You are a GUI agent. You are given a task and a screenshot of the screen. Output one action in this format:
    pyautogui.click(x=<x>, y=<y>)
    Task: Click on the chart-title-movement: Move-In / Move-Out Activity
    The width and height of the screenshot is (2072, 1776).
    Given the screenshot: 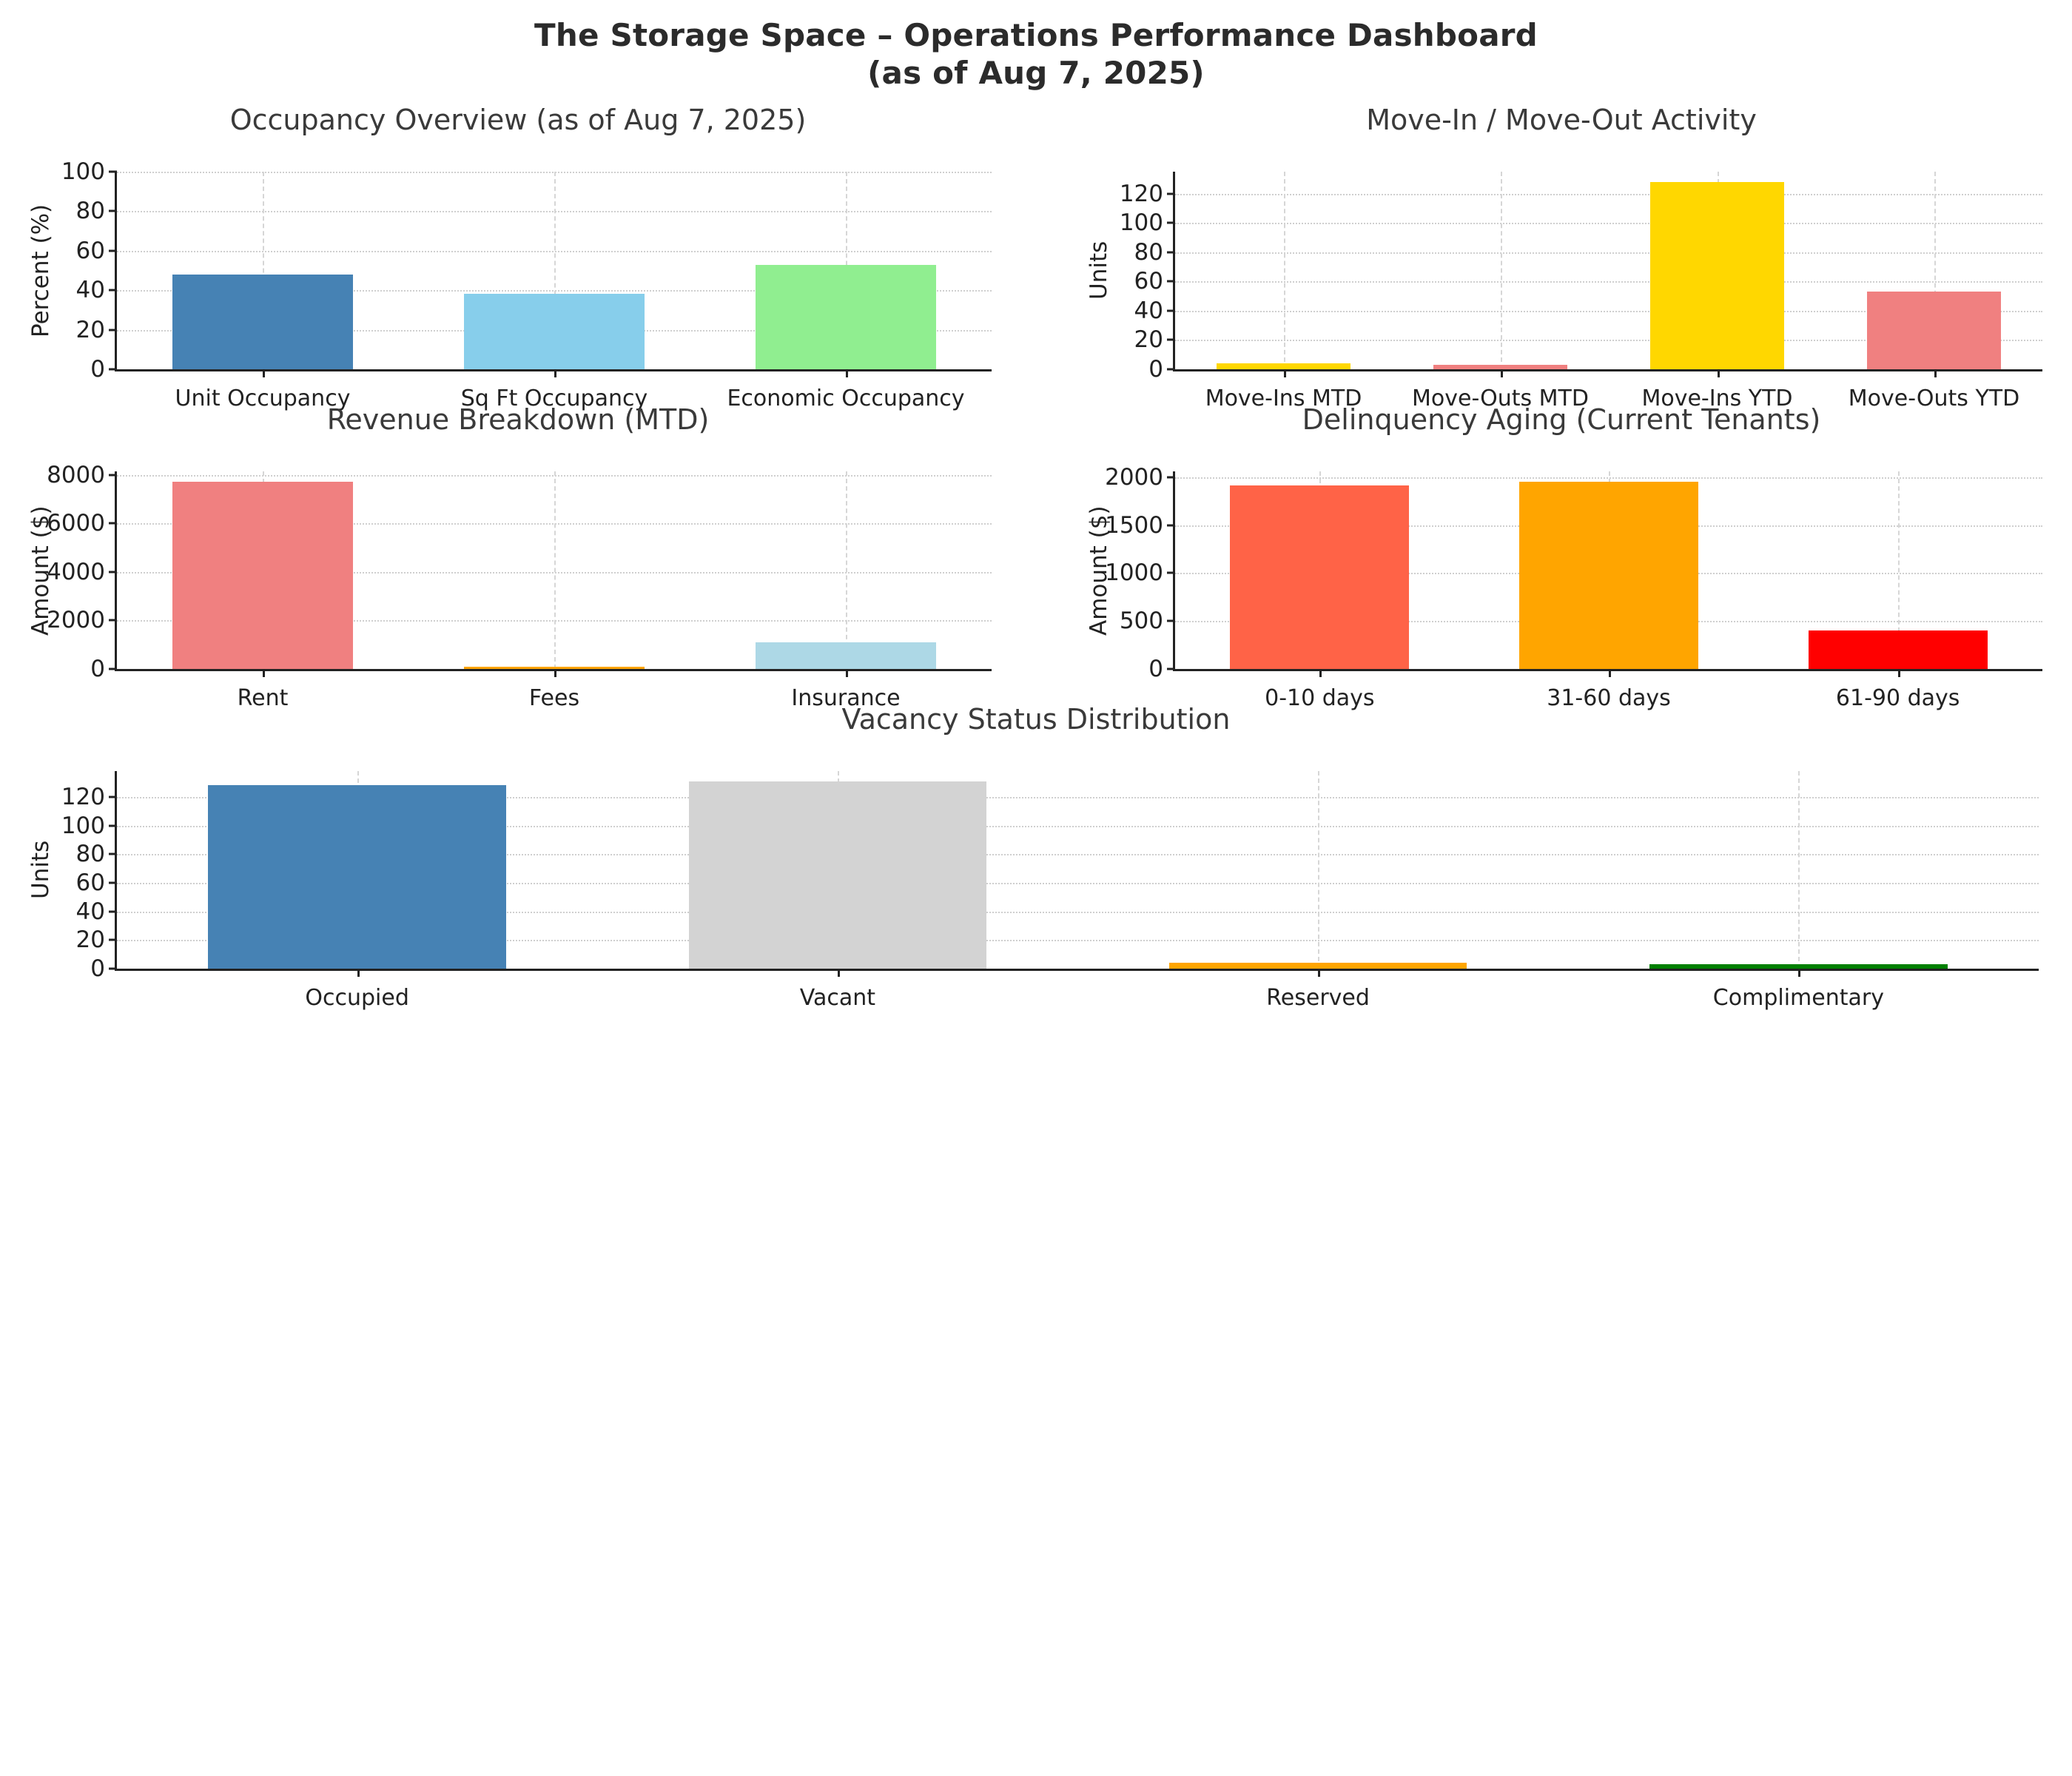 What is the action you would take?
    pyautogui.click(x=1561, y=120)
    